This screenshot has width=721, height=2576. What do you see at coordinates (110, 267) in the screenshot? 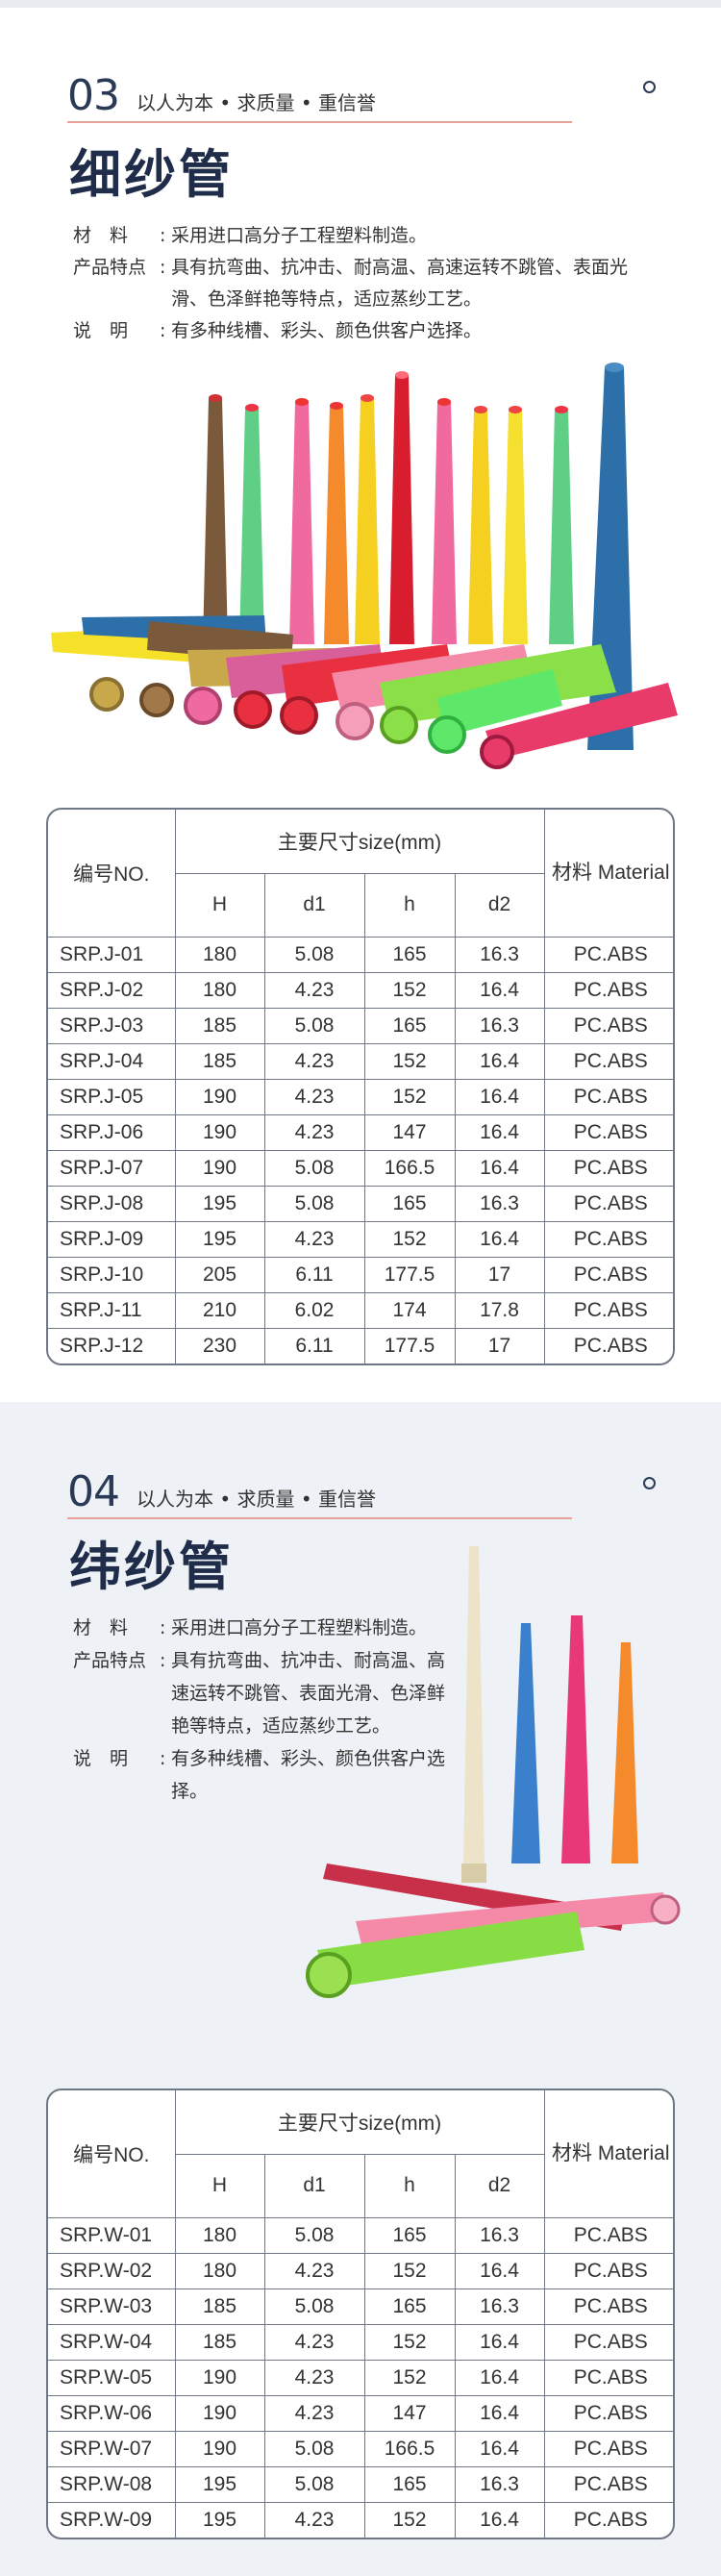
I see `desc-label: 产品特点` at bounding box center [110, 267].